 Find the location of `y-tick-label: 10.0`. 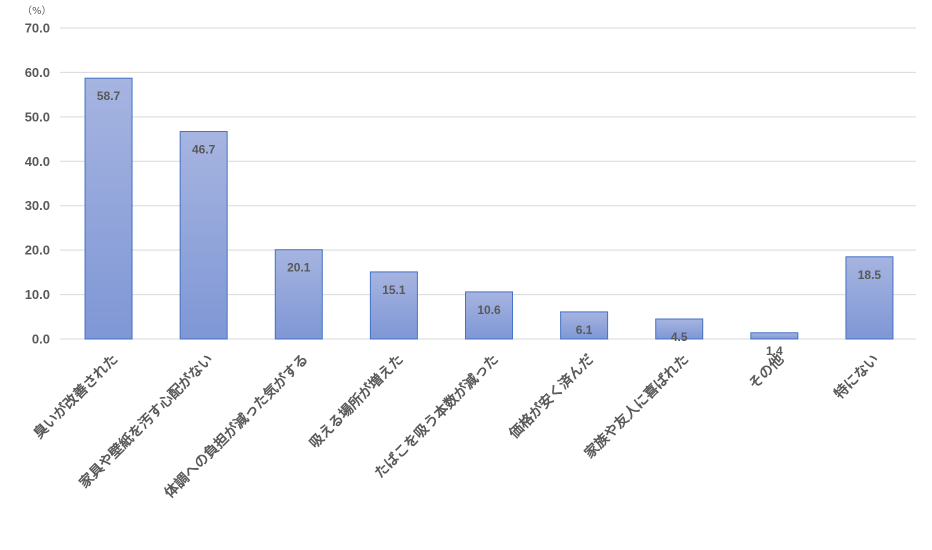

y-tick-label: 10.0 is located at coordinates (37, 294).